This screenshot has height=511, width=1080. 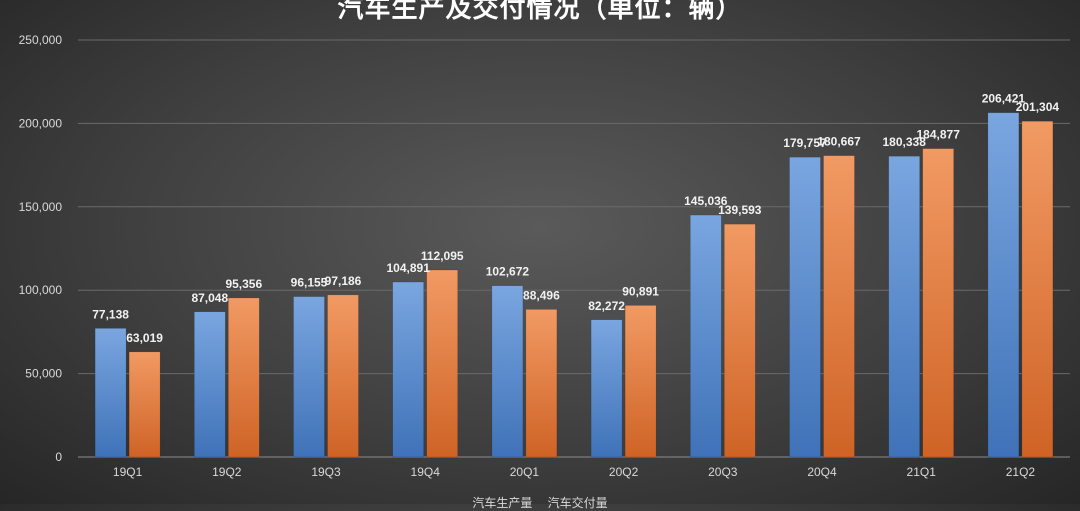 I want to click on data-label-delivery: 139,593, so click(x=740, y=210).